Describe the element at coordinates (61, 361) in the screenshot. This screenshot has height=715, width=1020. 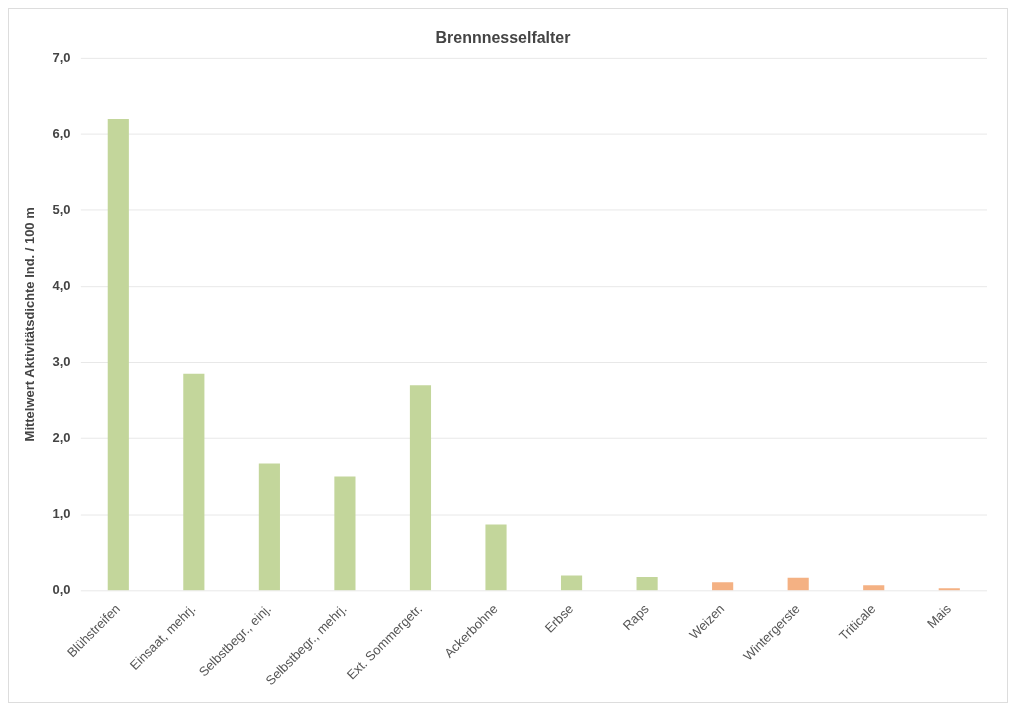
I see `y-tick-label: 3,0` at that location.